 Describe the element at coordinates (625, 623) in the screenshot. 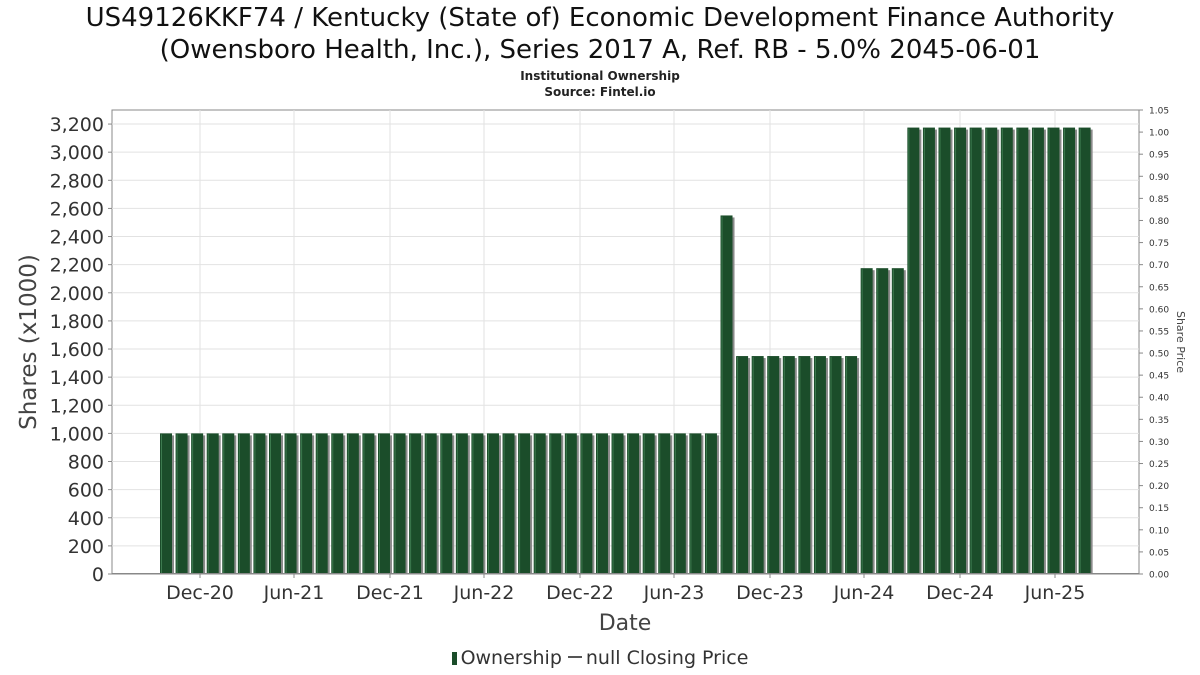

I see `x-axis-label: Date` at that location.